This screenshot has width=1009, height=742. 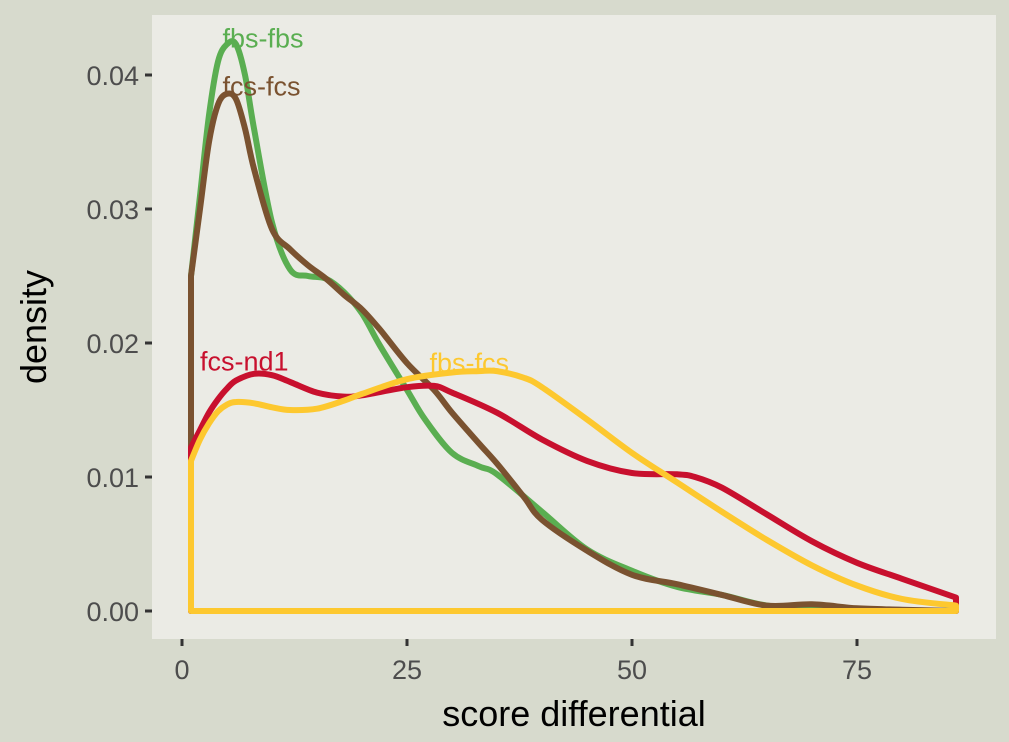 I want to click on x-tick-label: 75, so click(x=857, y=670).